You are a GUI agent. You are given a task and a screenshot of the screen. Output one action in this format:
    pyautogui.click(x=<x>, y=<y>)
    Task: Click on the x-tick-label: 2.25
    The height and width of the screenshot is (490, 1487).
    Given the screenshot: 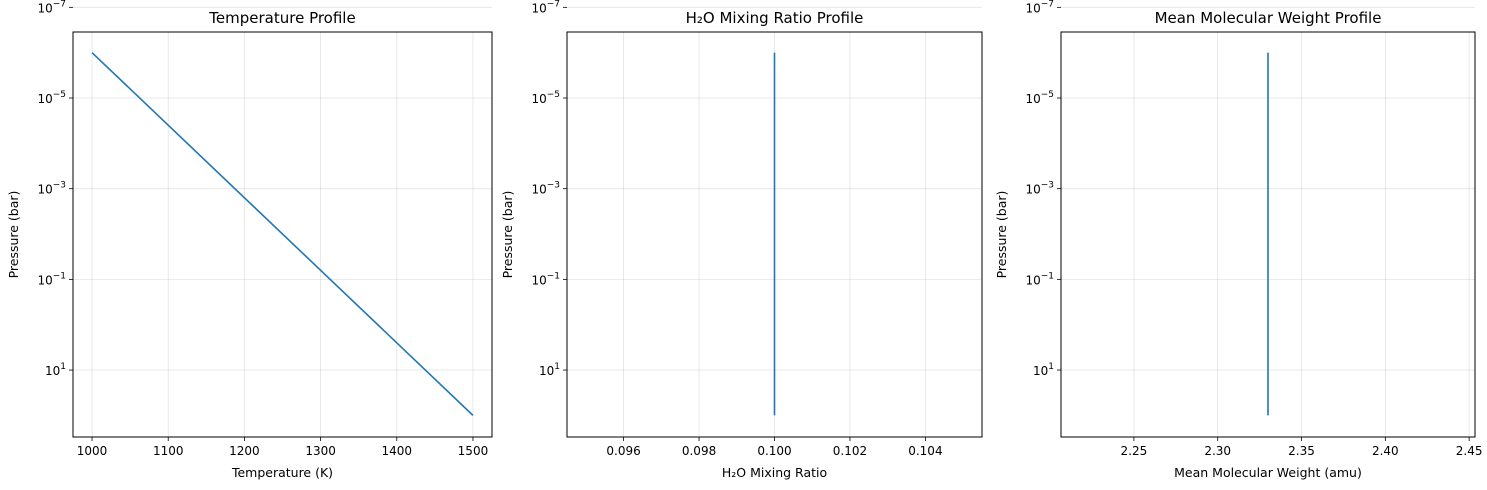 What is the action you would take?
    pyautogui.click(x=1134, y=451)
    